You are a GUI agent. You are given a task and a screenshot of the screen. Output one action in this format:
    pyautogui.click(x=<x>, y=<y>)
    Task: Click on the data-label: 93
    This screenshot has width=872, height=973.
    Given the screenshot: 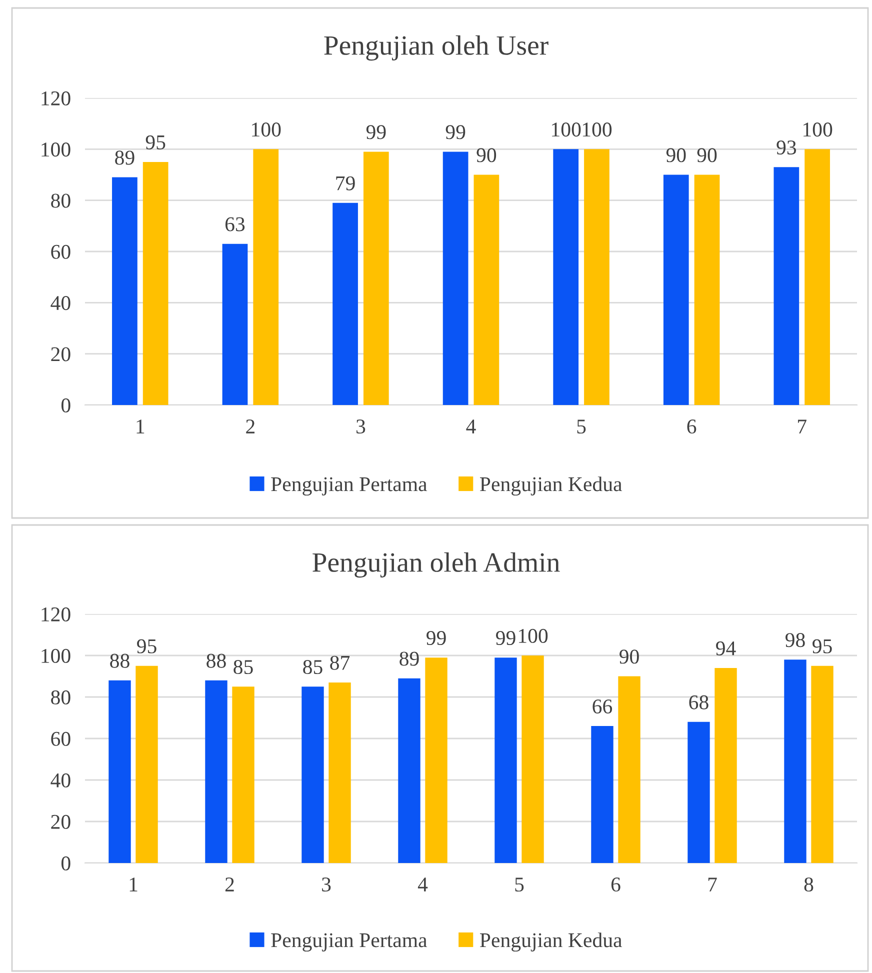 What is the action you would take?
    pyautogui.click(x=786, y=147)
    